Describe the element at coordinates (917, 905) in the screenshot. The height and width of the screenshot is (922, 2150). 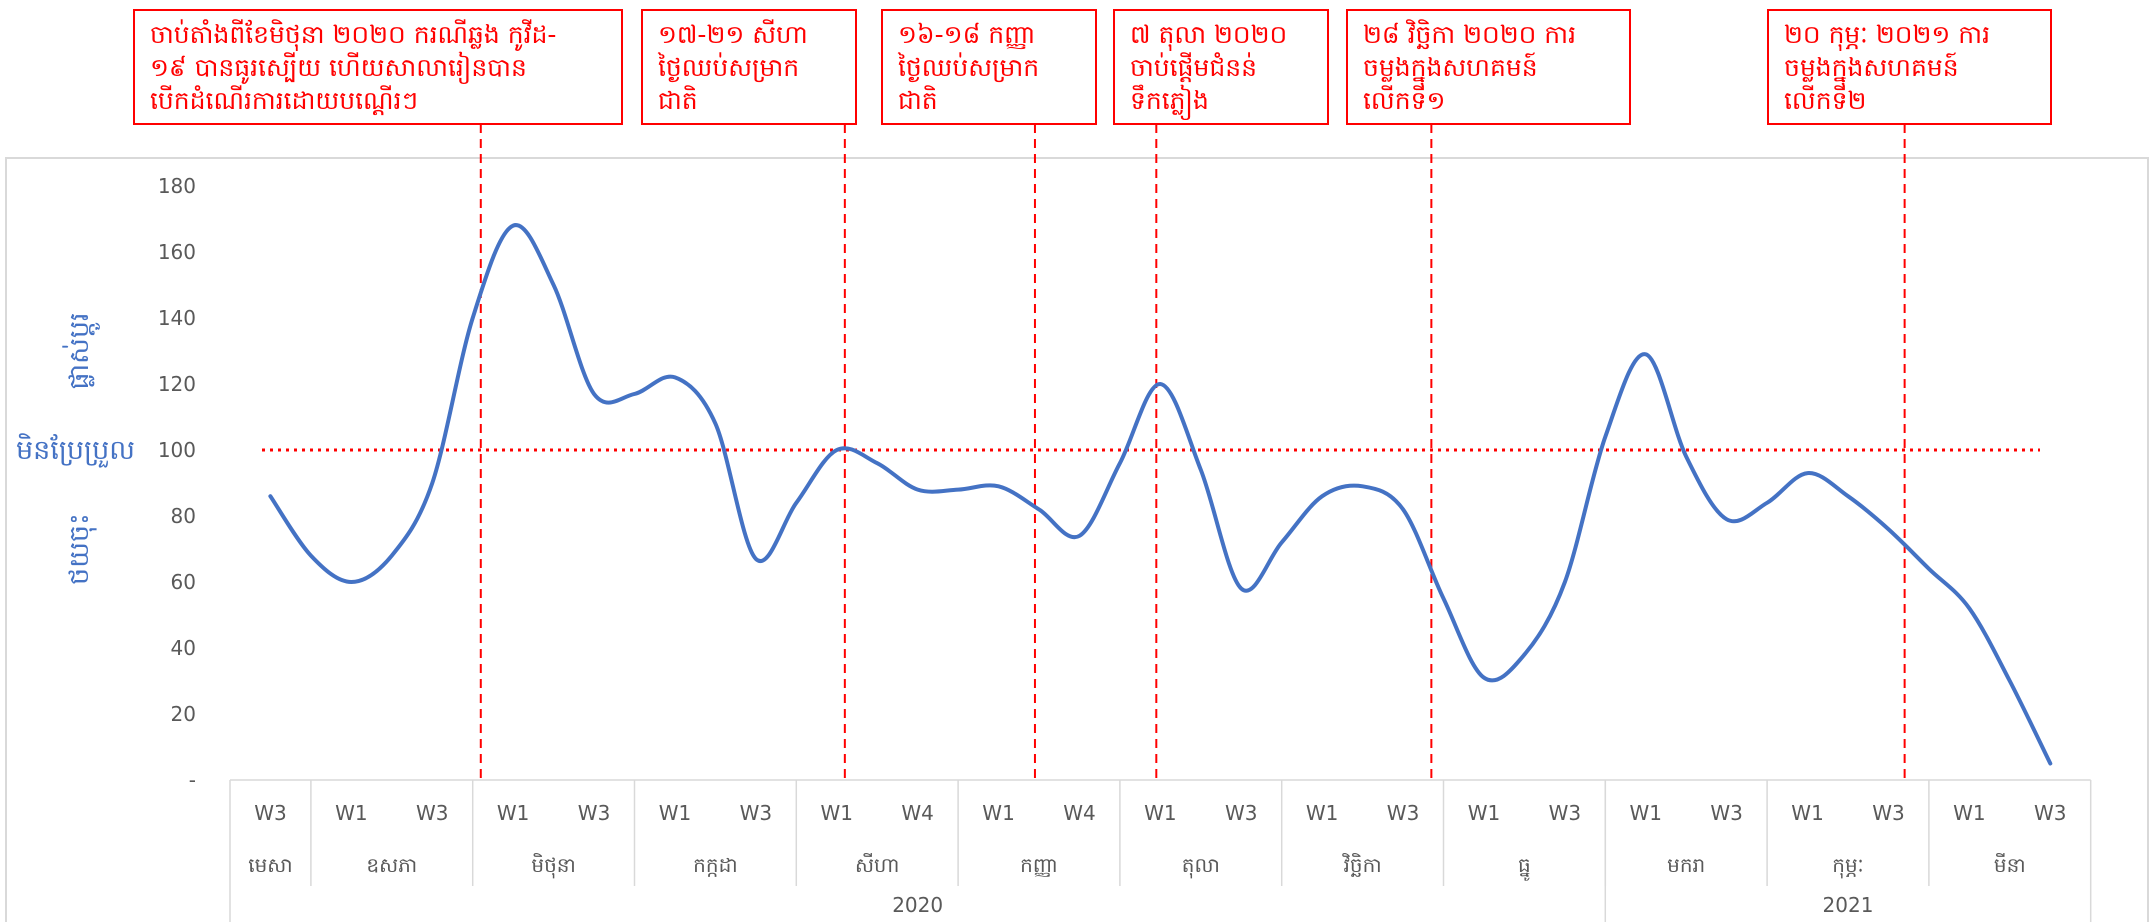
I see `x-year-label: 2020` at that location.